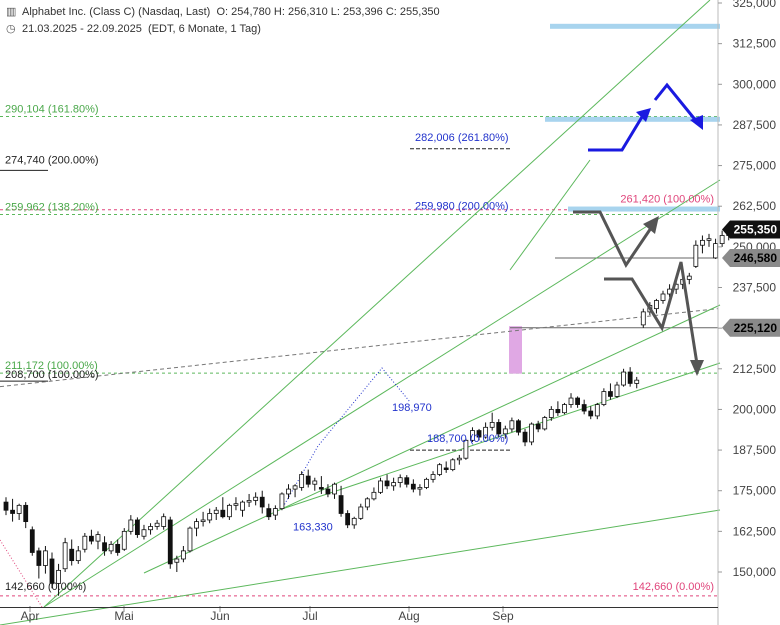 The image size is (780, 625). What do you see at coordinates (751, 327) in the screenshot?
I see `price-tag-bg` at bounding box center [751, 327].